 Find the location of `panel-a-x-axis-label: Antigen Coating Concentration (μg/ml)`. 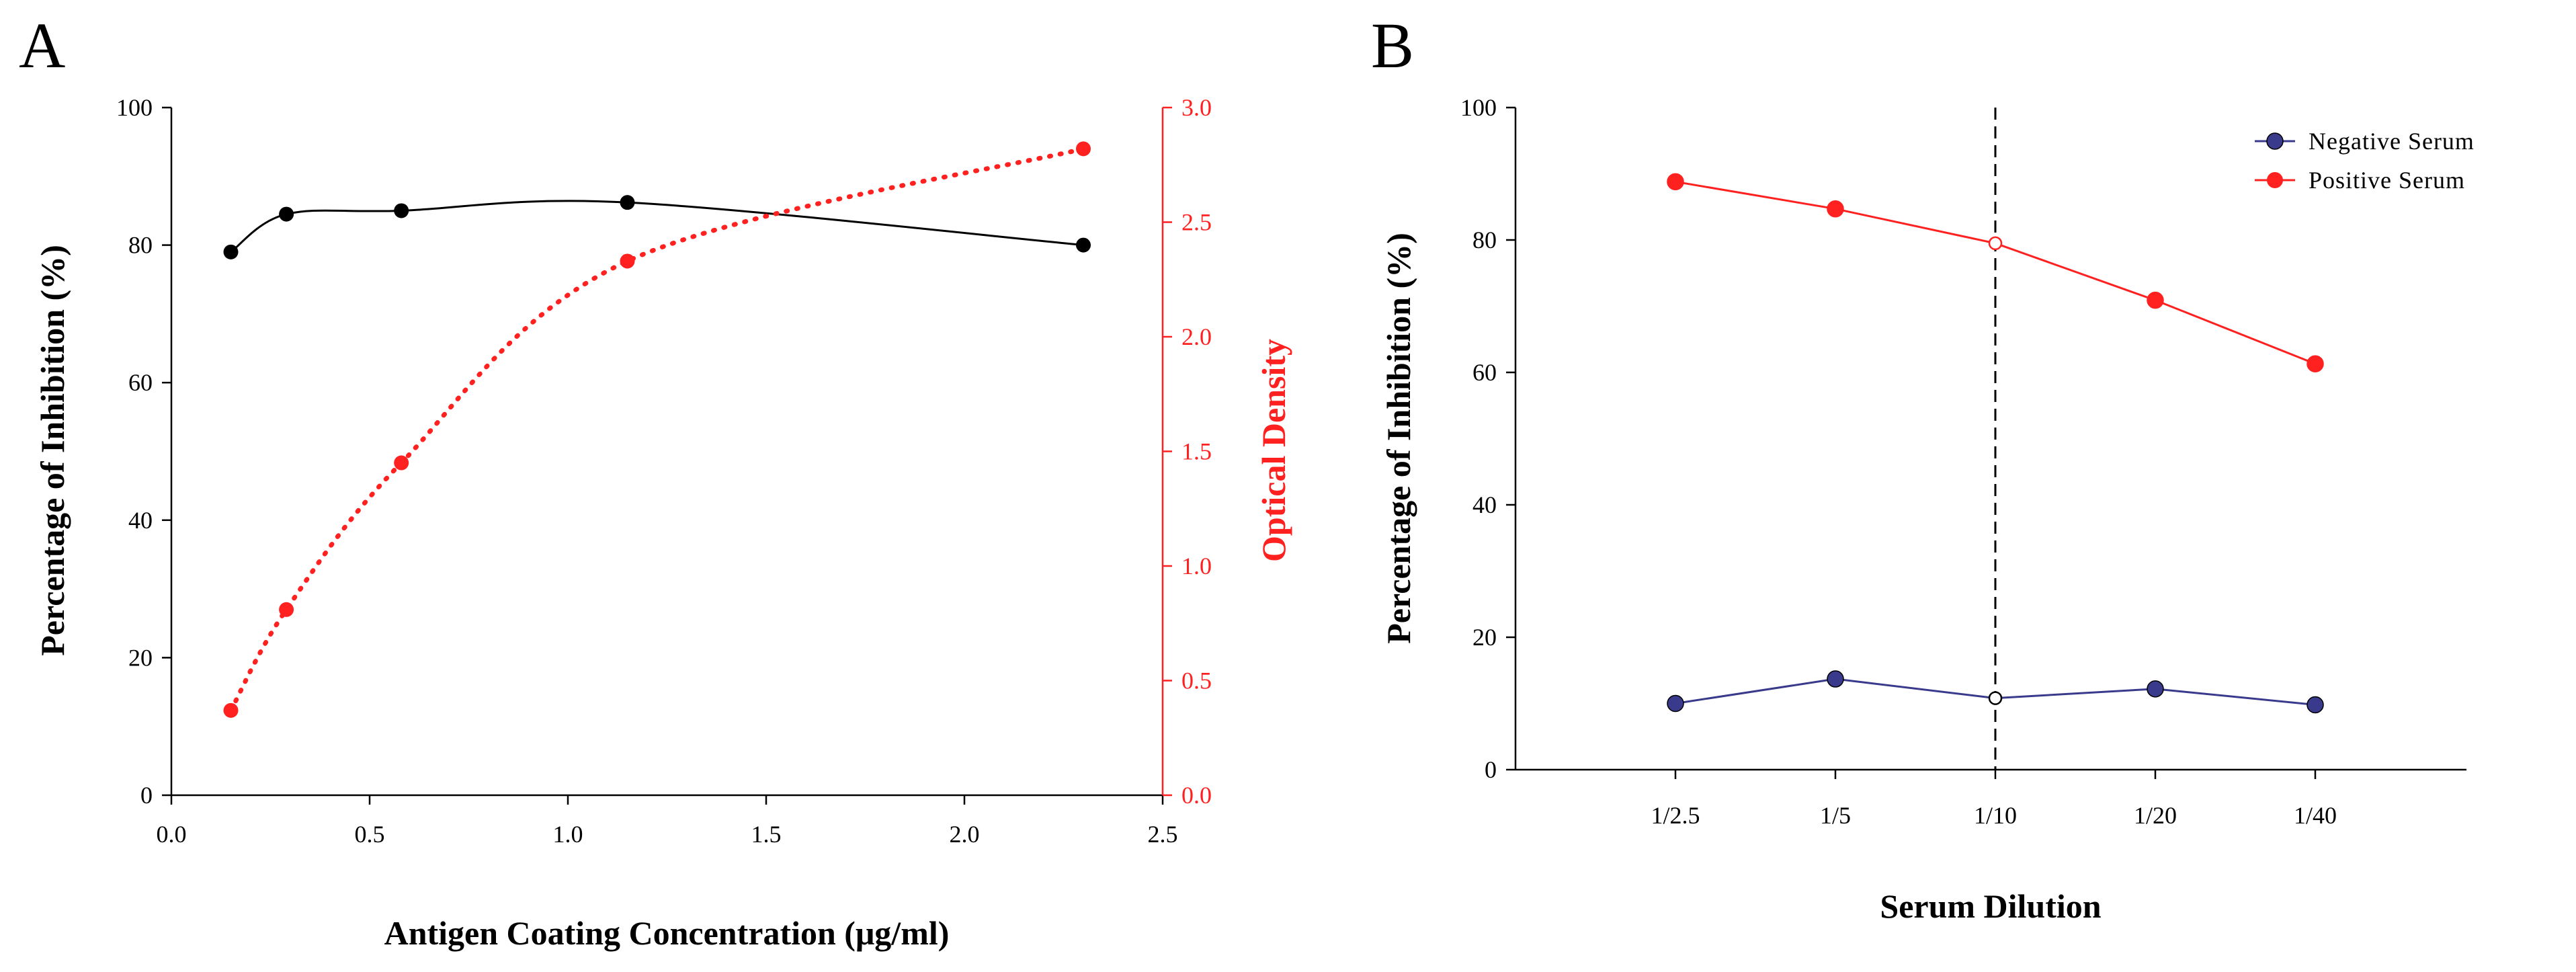

panel-a-x-axis-label: Antigen Coating Concentration (μg/ml) is located at coordinates (667, 933).